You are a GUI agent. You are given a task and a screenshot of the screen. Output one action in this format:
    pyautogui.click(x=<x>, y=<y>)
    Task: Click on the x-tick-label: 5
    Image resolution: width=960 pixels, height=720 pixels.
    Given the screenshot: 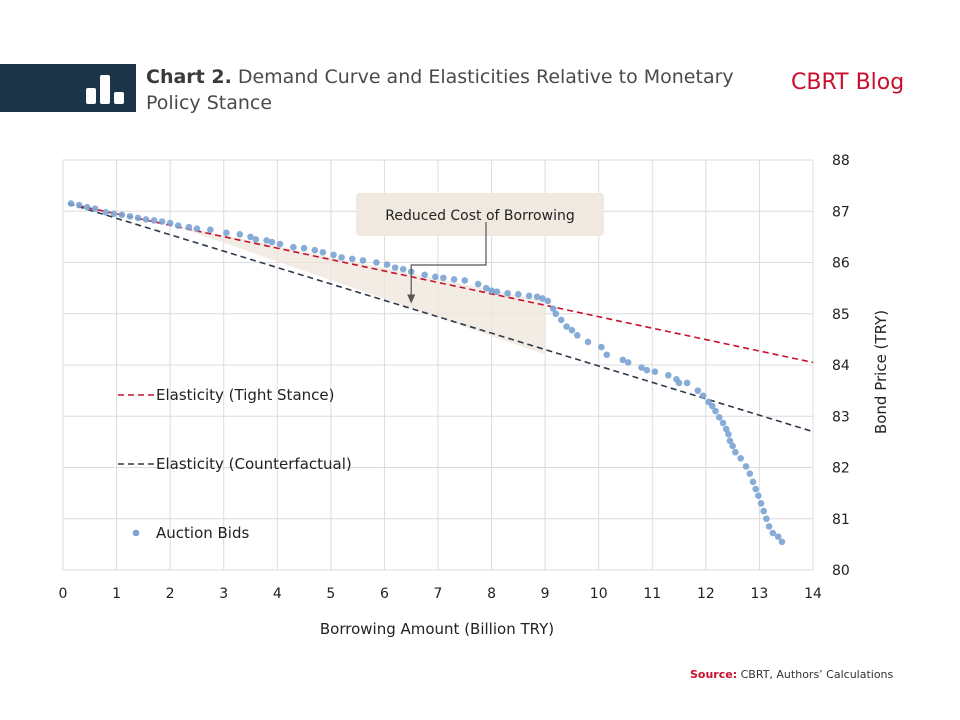 What is the action you would take?
    pyautogui.click(x=330, y=594)
    